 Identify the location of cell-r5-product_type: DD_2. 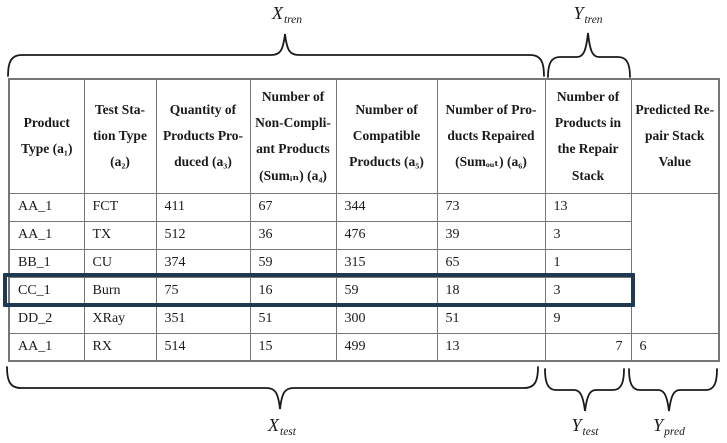
(46, 319).